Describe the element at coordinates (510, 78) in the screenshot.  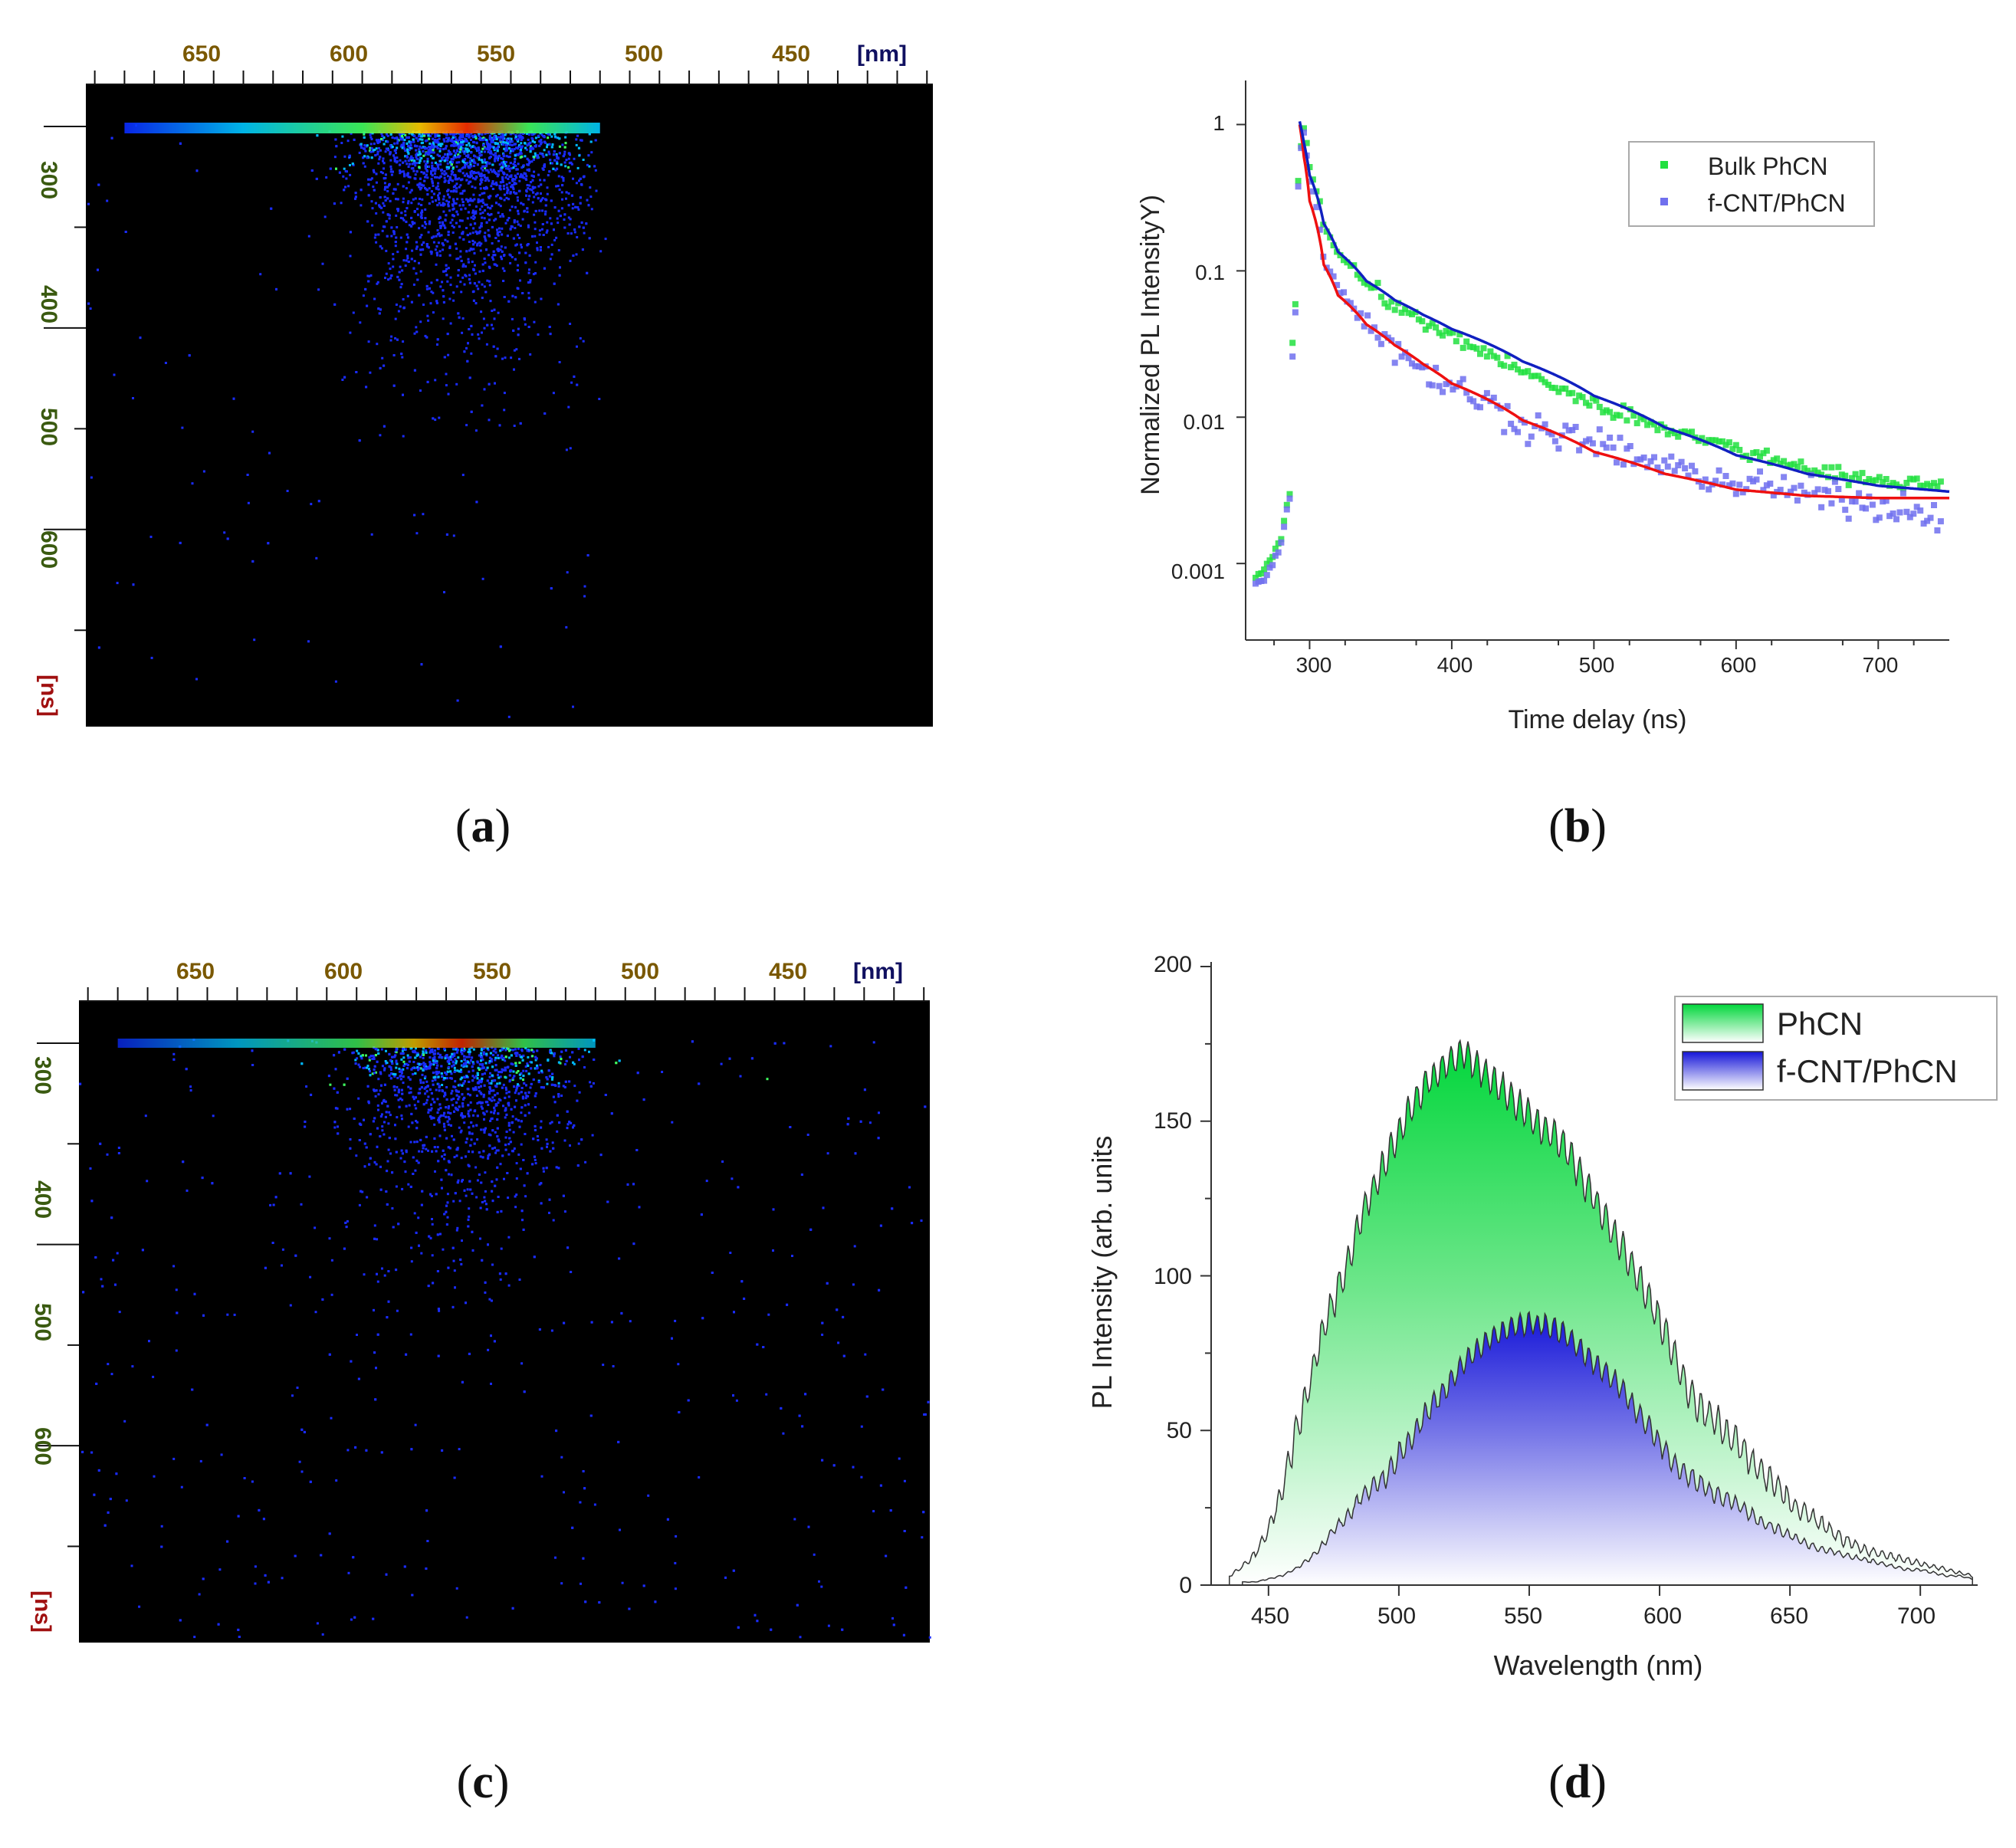
I see `wavelength-axis-ticks` at that location.